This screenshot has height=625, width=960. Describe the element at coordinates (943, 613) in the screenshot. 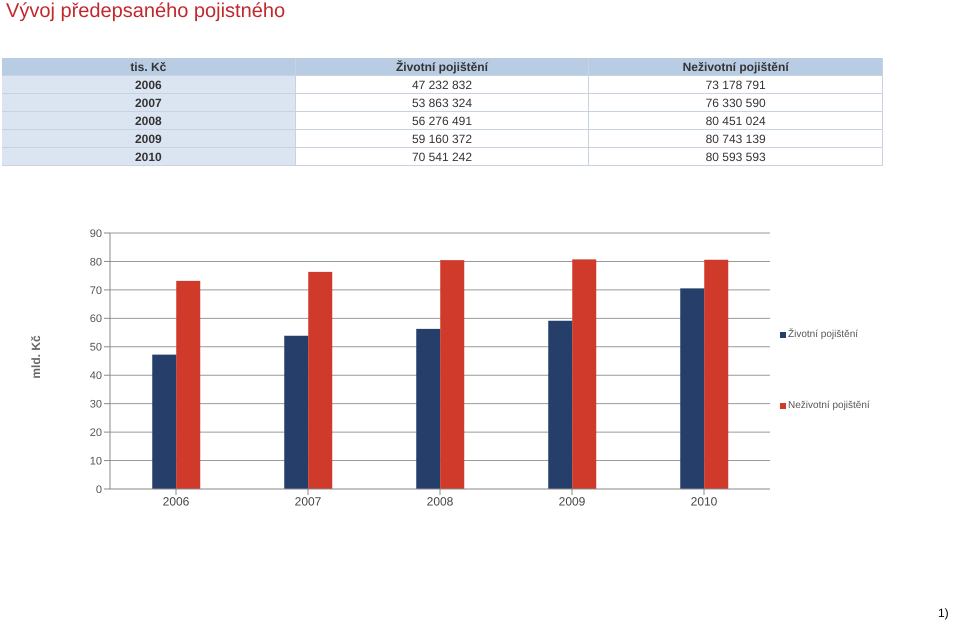

I see `text: 1)` at that location.